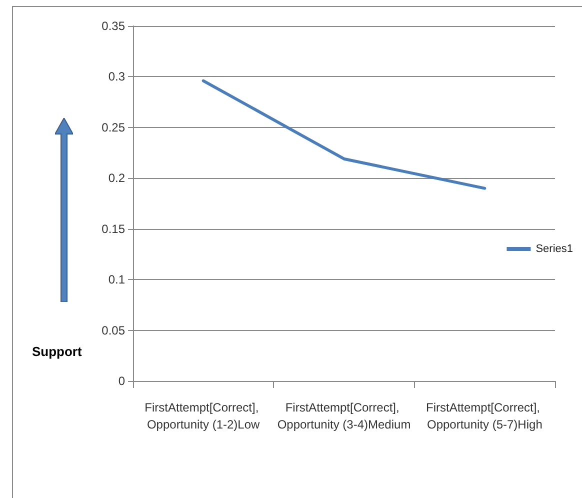 Image resolution: width=582 pixels, height=498 pixels. What do you see at coordinates (117, 77) in the screenshot?
I see `y-tick-label: 0.3` at bounding box center [117, 77].